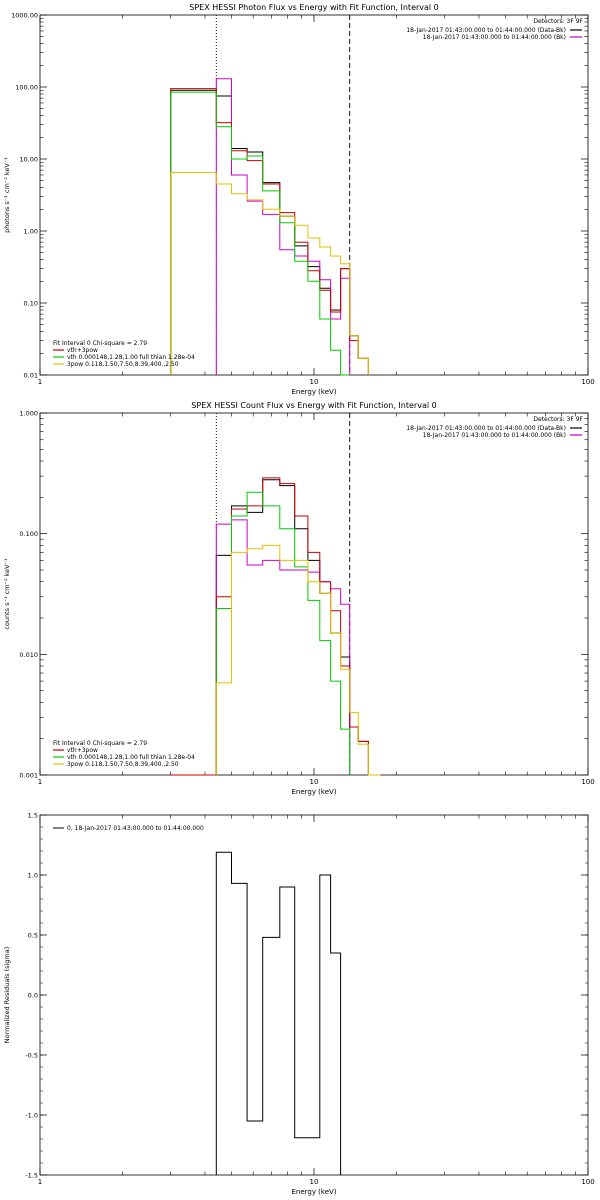 The width and height of the screenshot is (600, 1200). I want to click on y-tick-label: 10.00, so click(28, 160).